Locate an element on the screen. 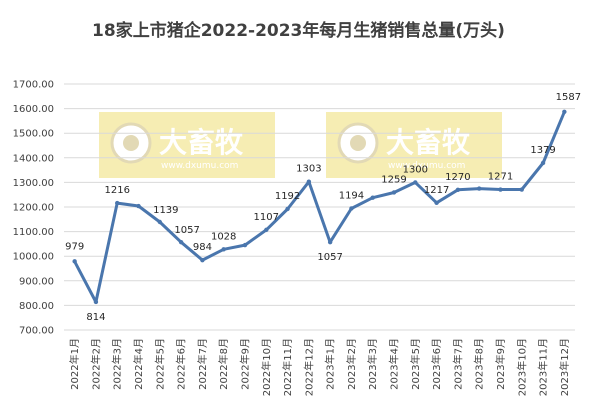  y-tick-label: 700.00 is located at coordinates (36, 331).